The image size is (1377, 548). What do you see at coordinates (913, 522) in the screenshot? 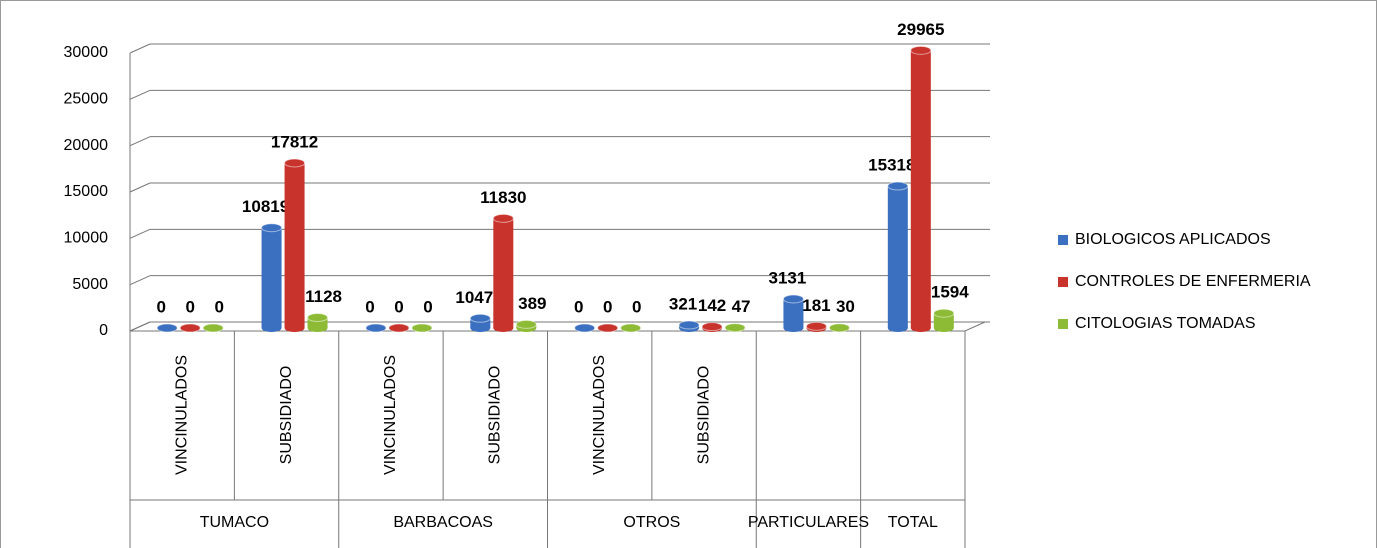
I see `group-label: TOTAL` at bounding box center [913, 522].